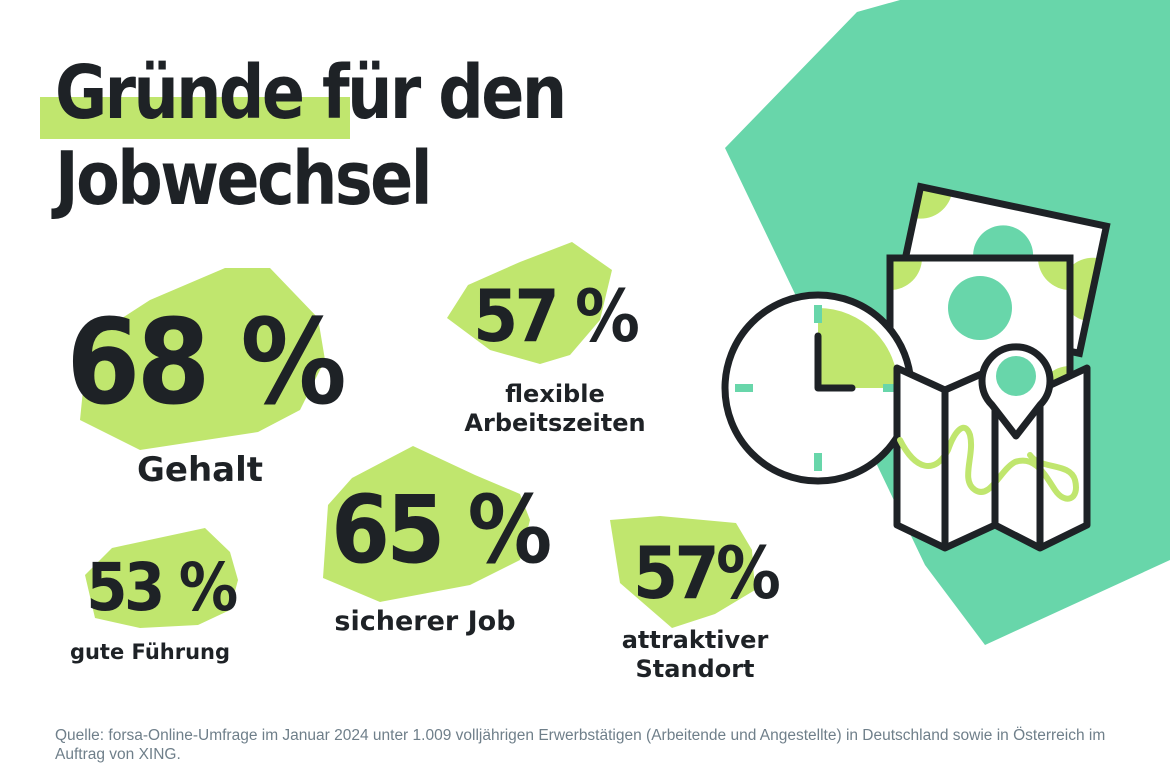 Image resolution: width=1170 pixels, height=780 pixels. What do you see at coordinates (244, 179) in the screenshot?
I see `title-line-2: Jobwechsel` at bounding box center [244, 179].